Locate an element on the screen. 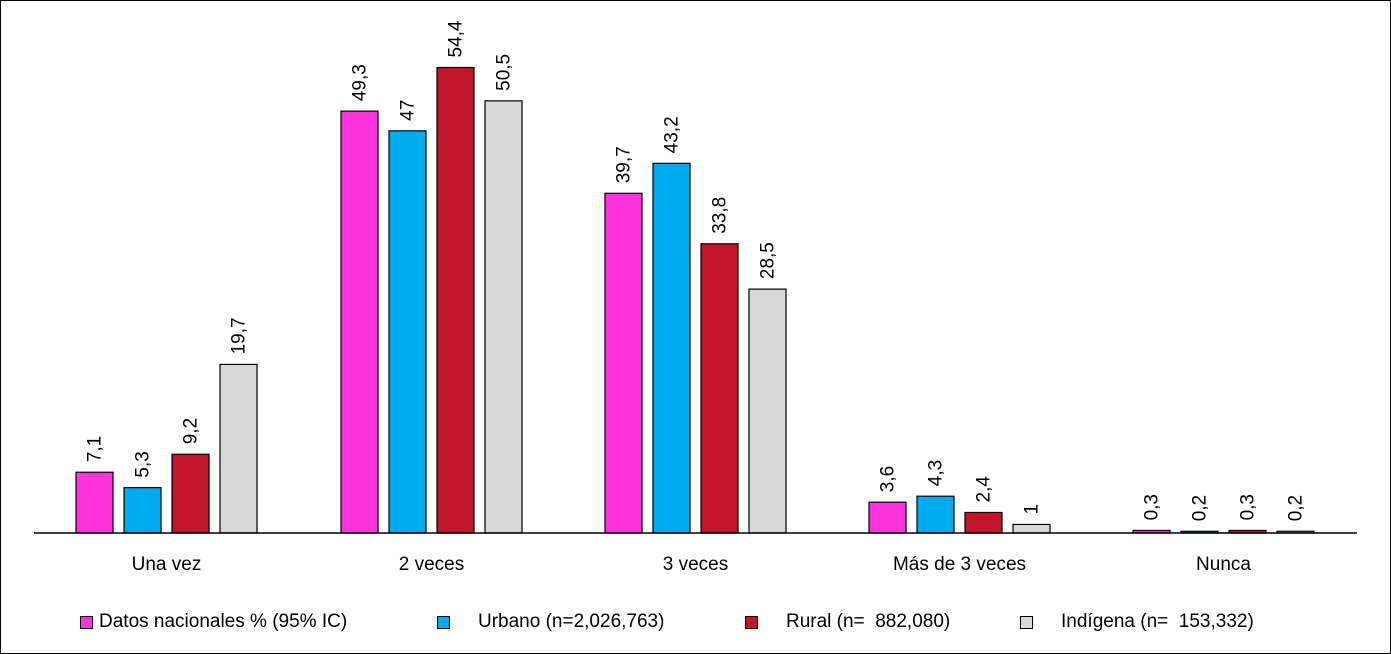  x-tick-label: 2 veces is located at coordinates (431, 564).